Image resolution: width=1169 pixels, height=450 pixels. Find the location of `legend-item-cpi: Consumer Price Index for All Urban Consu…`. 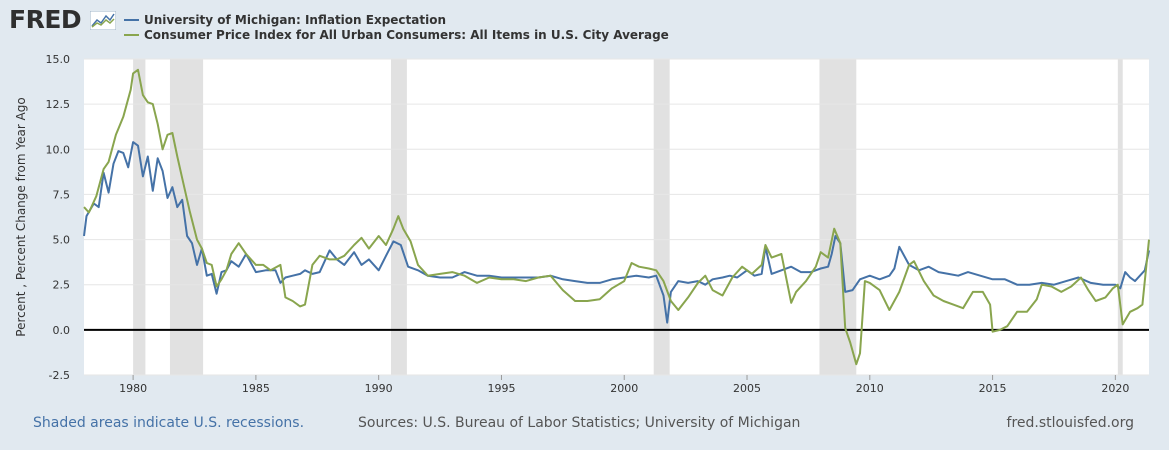

legend-item-cpi: Consumer Price Index for All Urban Consu… is located at coordinates (396, 34).